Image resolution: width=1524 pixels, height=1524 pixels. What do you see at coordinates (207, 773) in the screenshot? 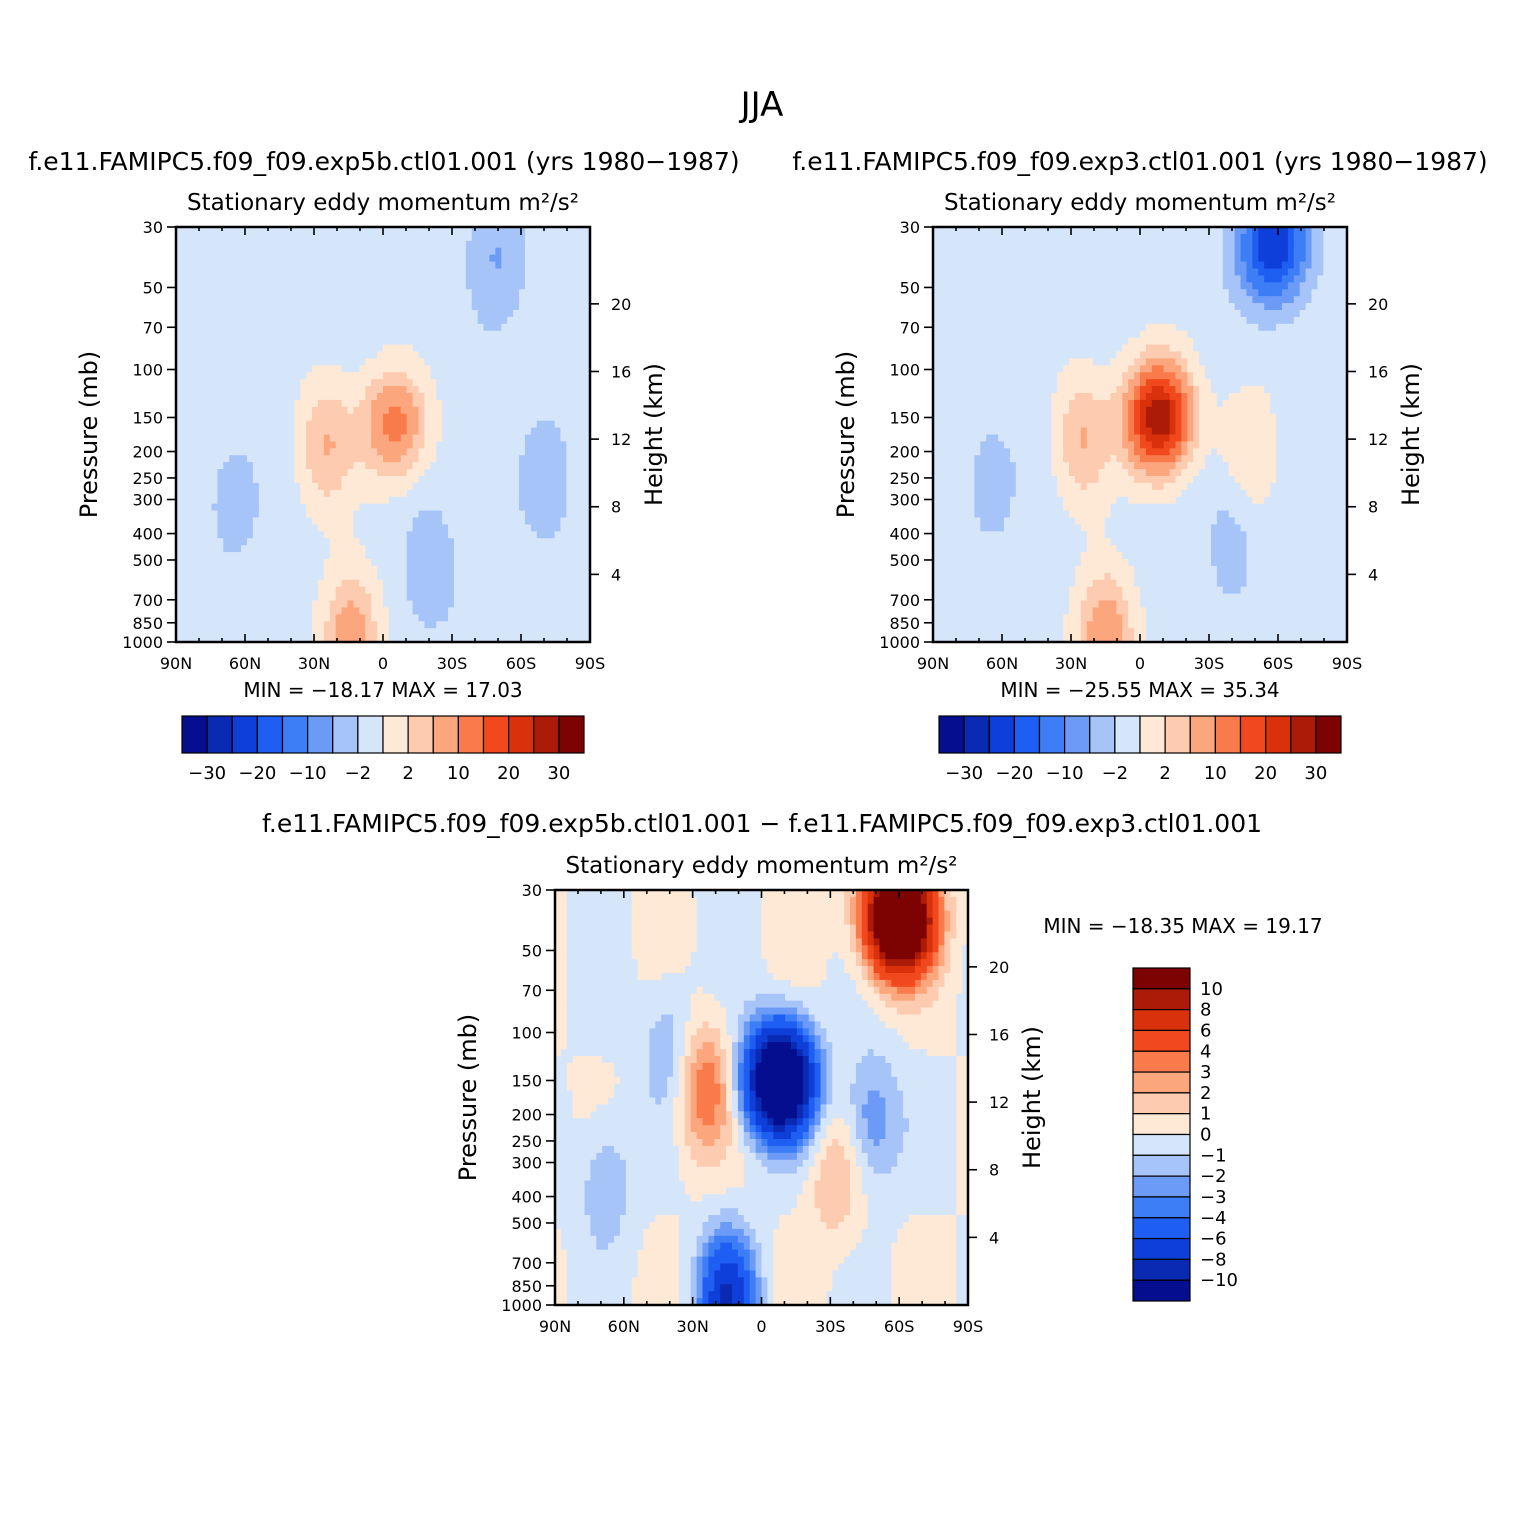
I see `colorbar-label: −30` at bounding box center [207, 773].